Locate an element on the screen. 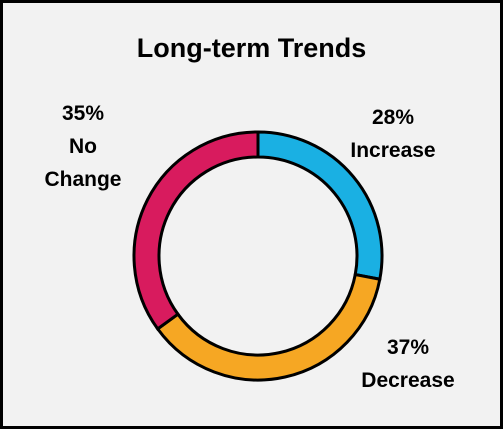 The image size is (503, 429). slice-label: 35% No Change is located at coordinates (83, 146).